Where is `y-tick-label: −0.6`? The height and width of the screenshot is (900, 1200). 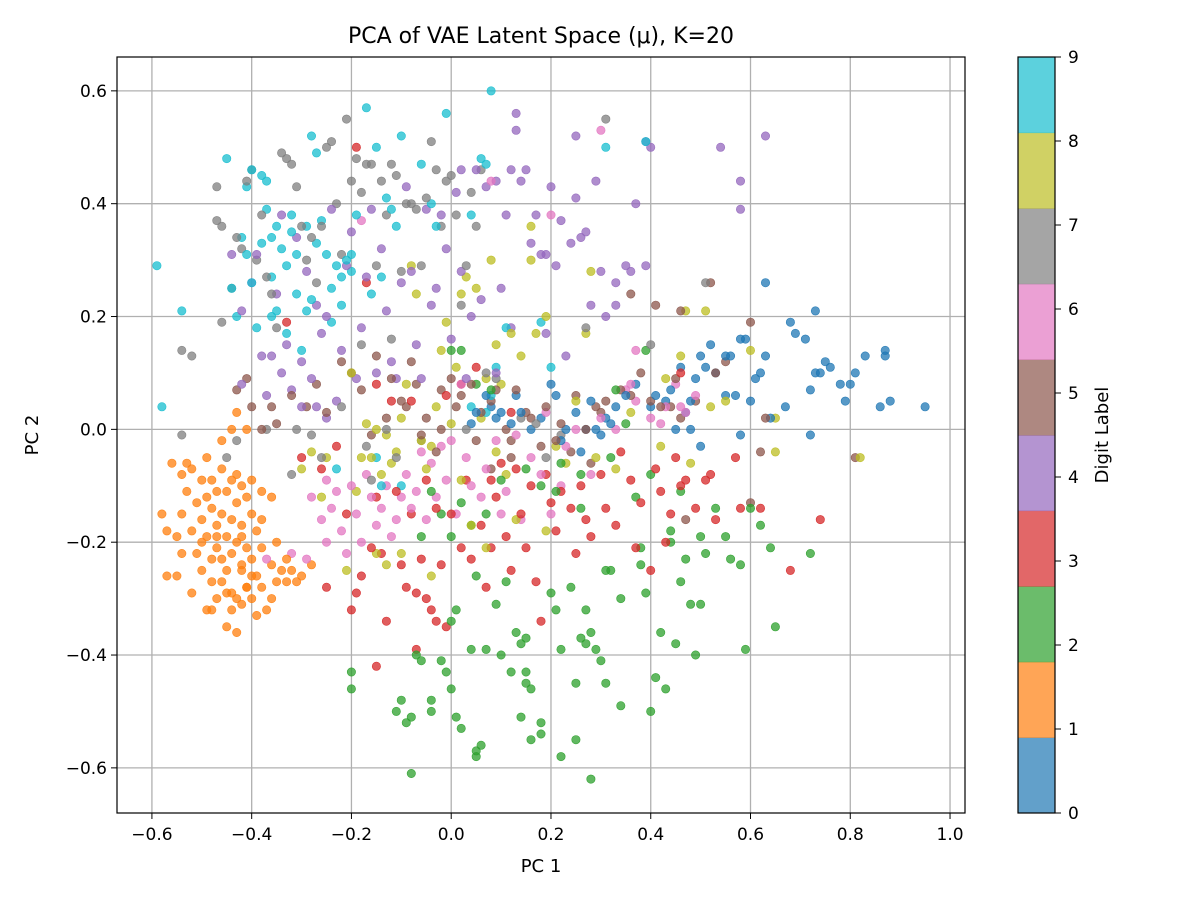
y-tick-label: −0.6 is located at coordinates (86, 769).